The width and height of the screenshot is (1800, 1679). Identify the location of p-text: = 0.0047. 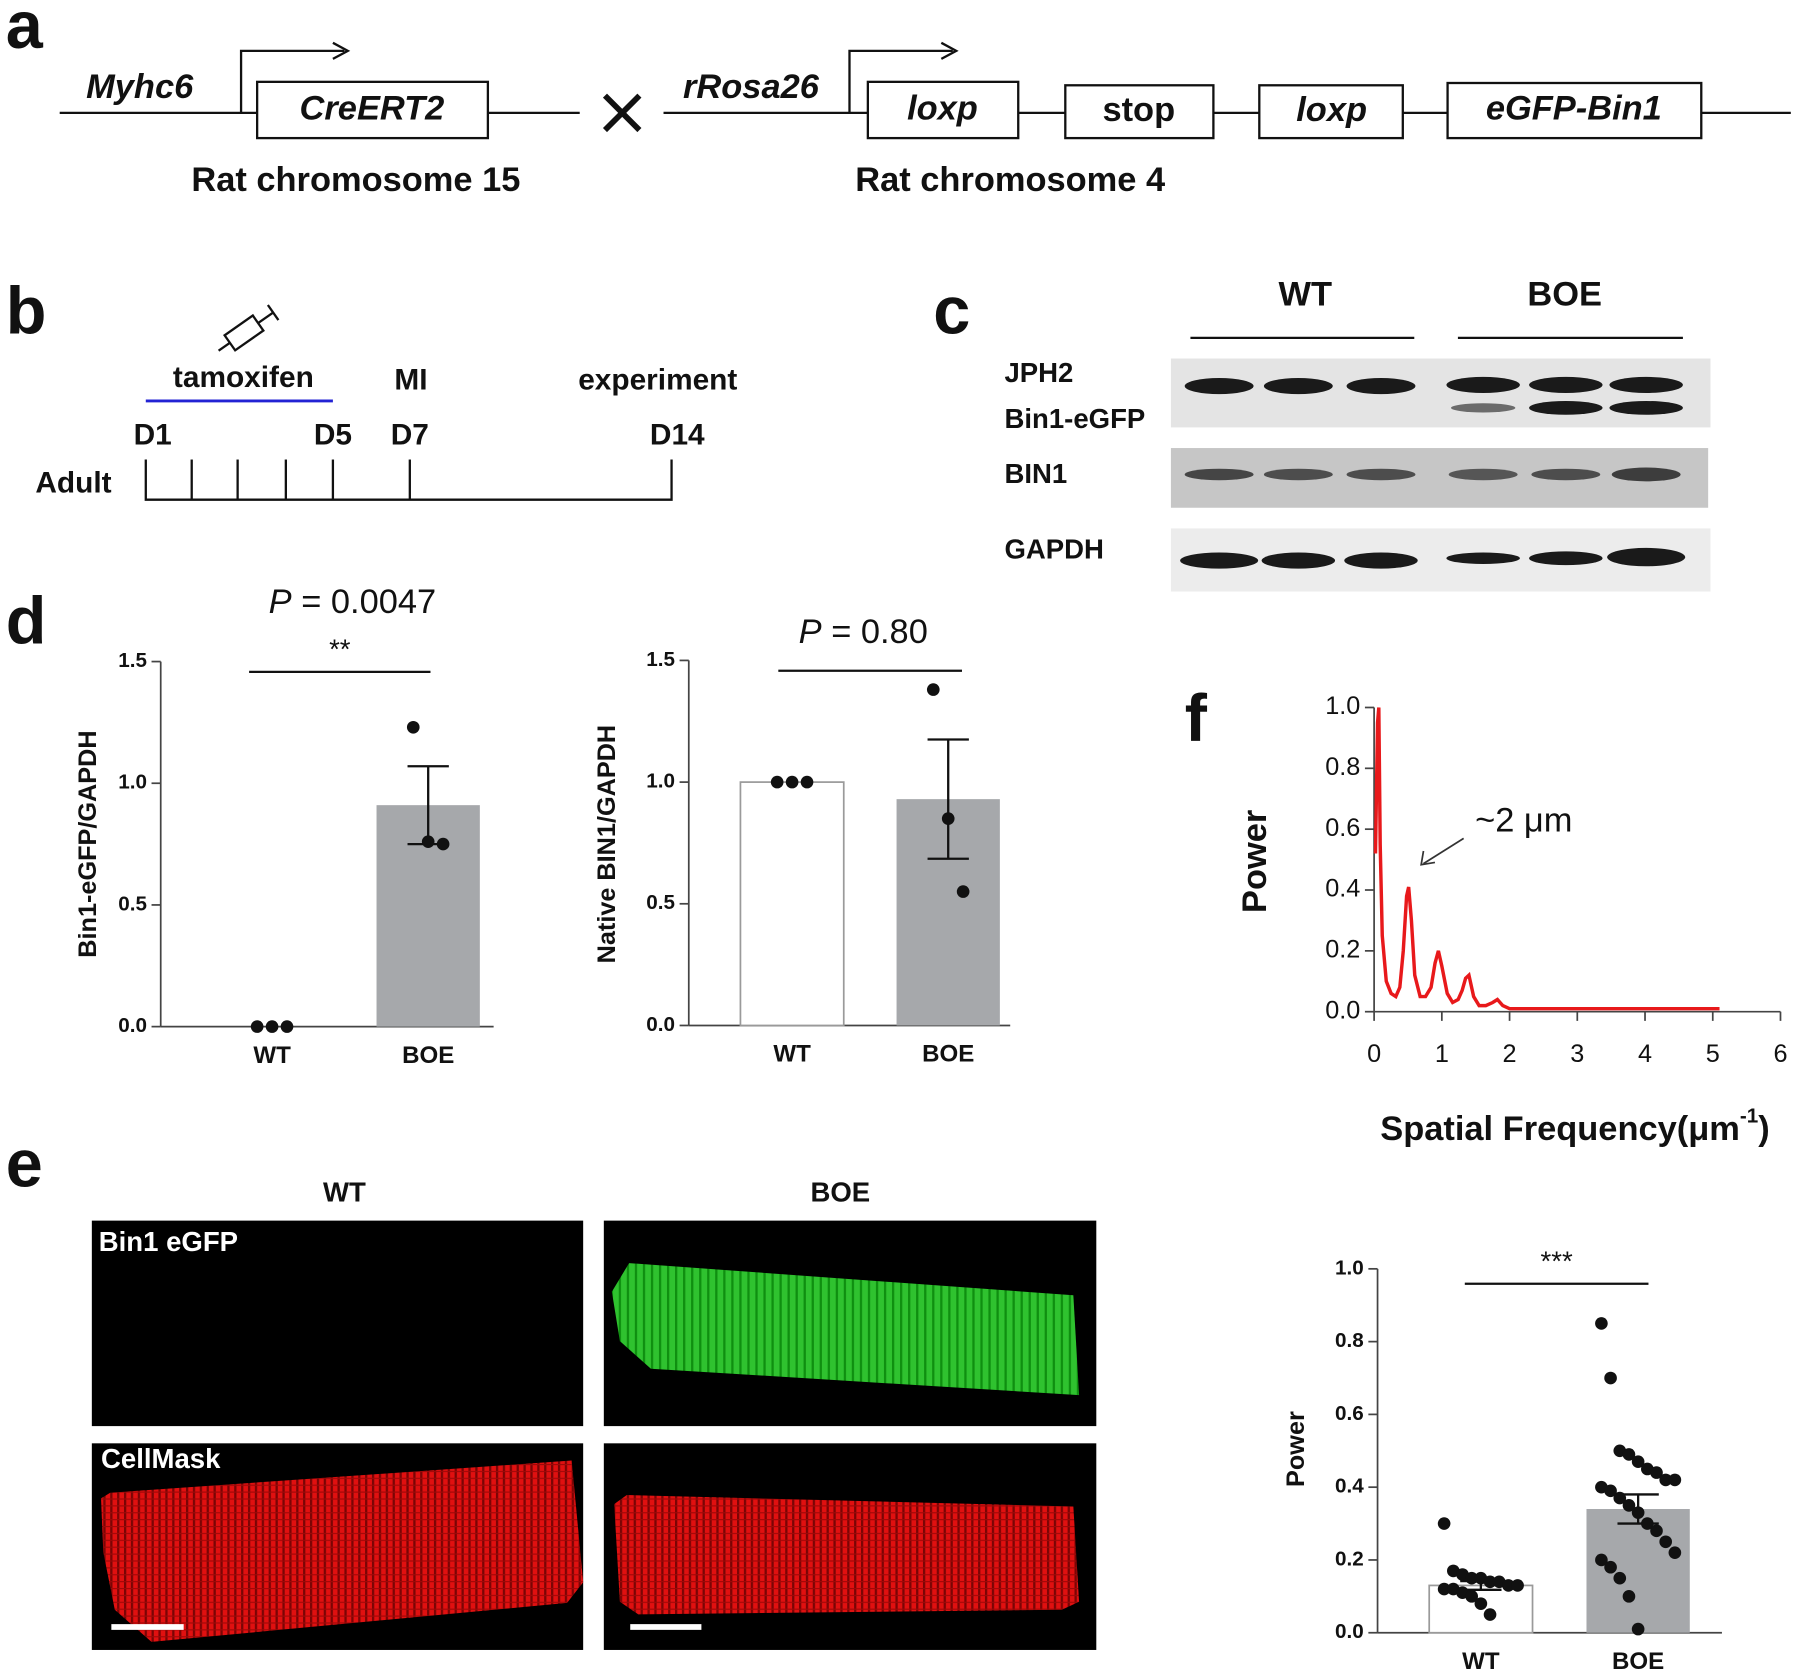
(364, 602).